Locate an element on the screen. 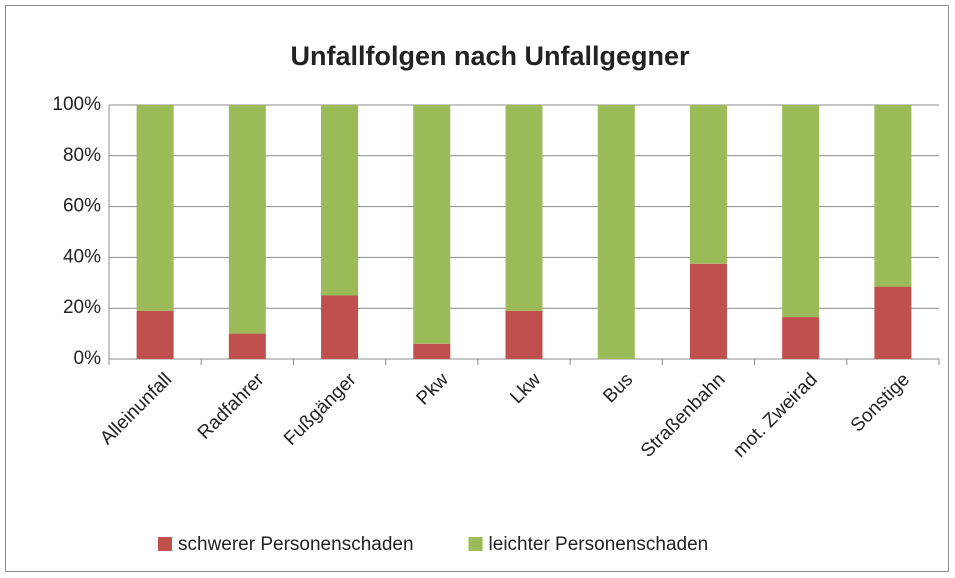  y-tick-label: 60% is located at coordinates (82, 206).